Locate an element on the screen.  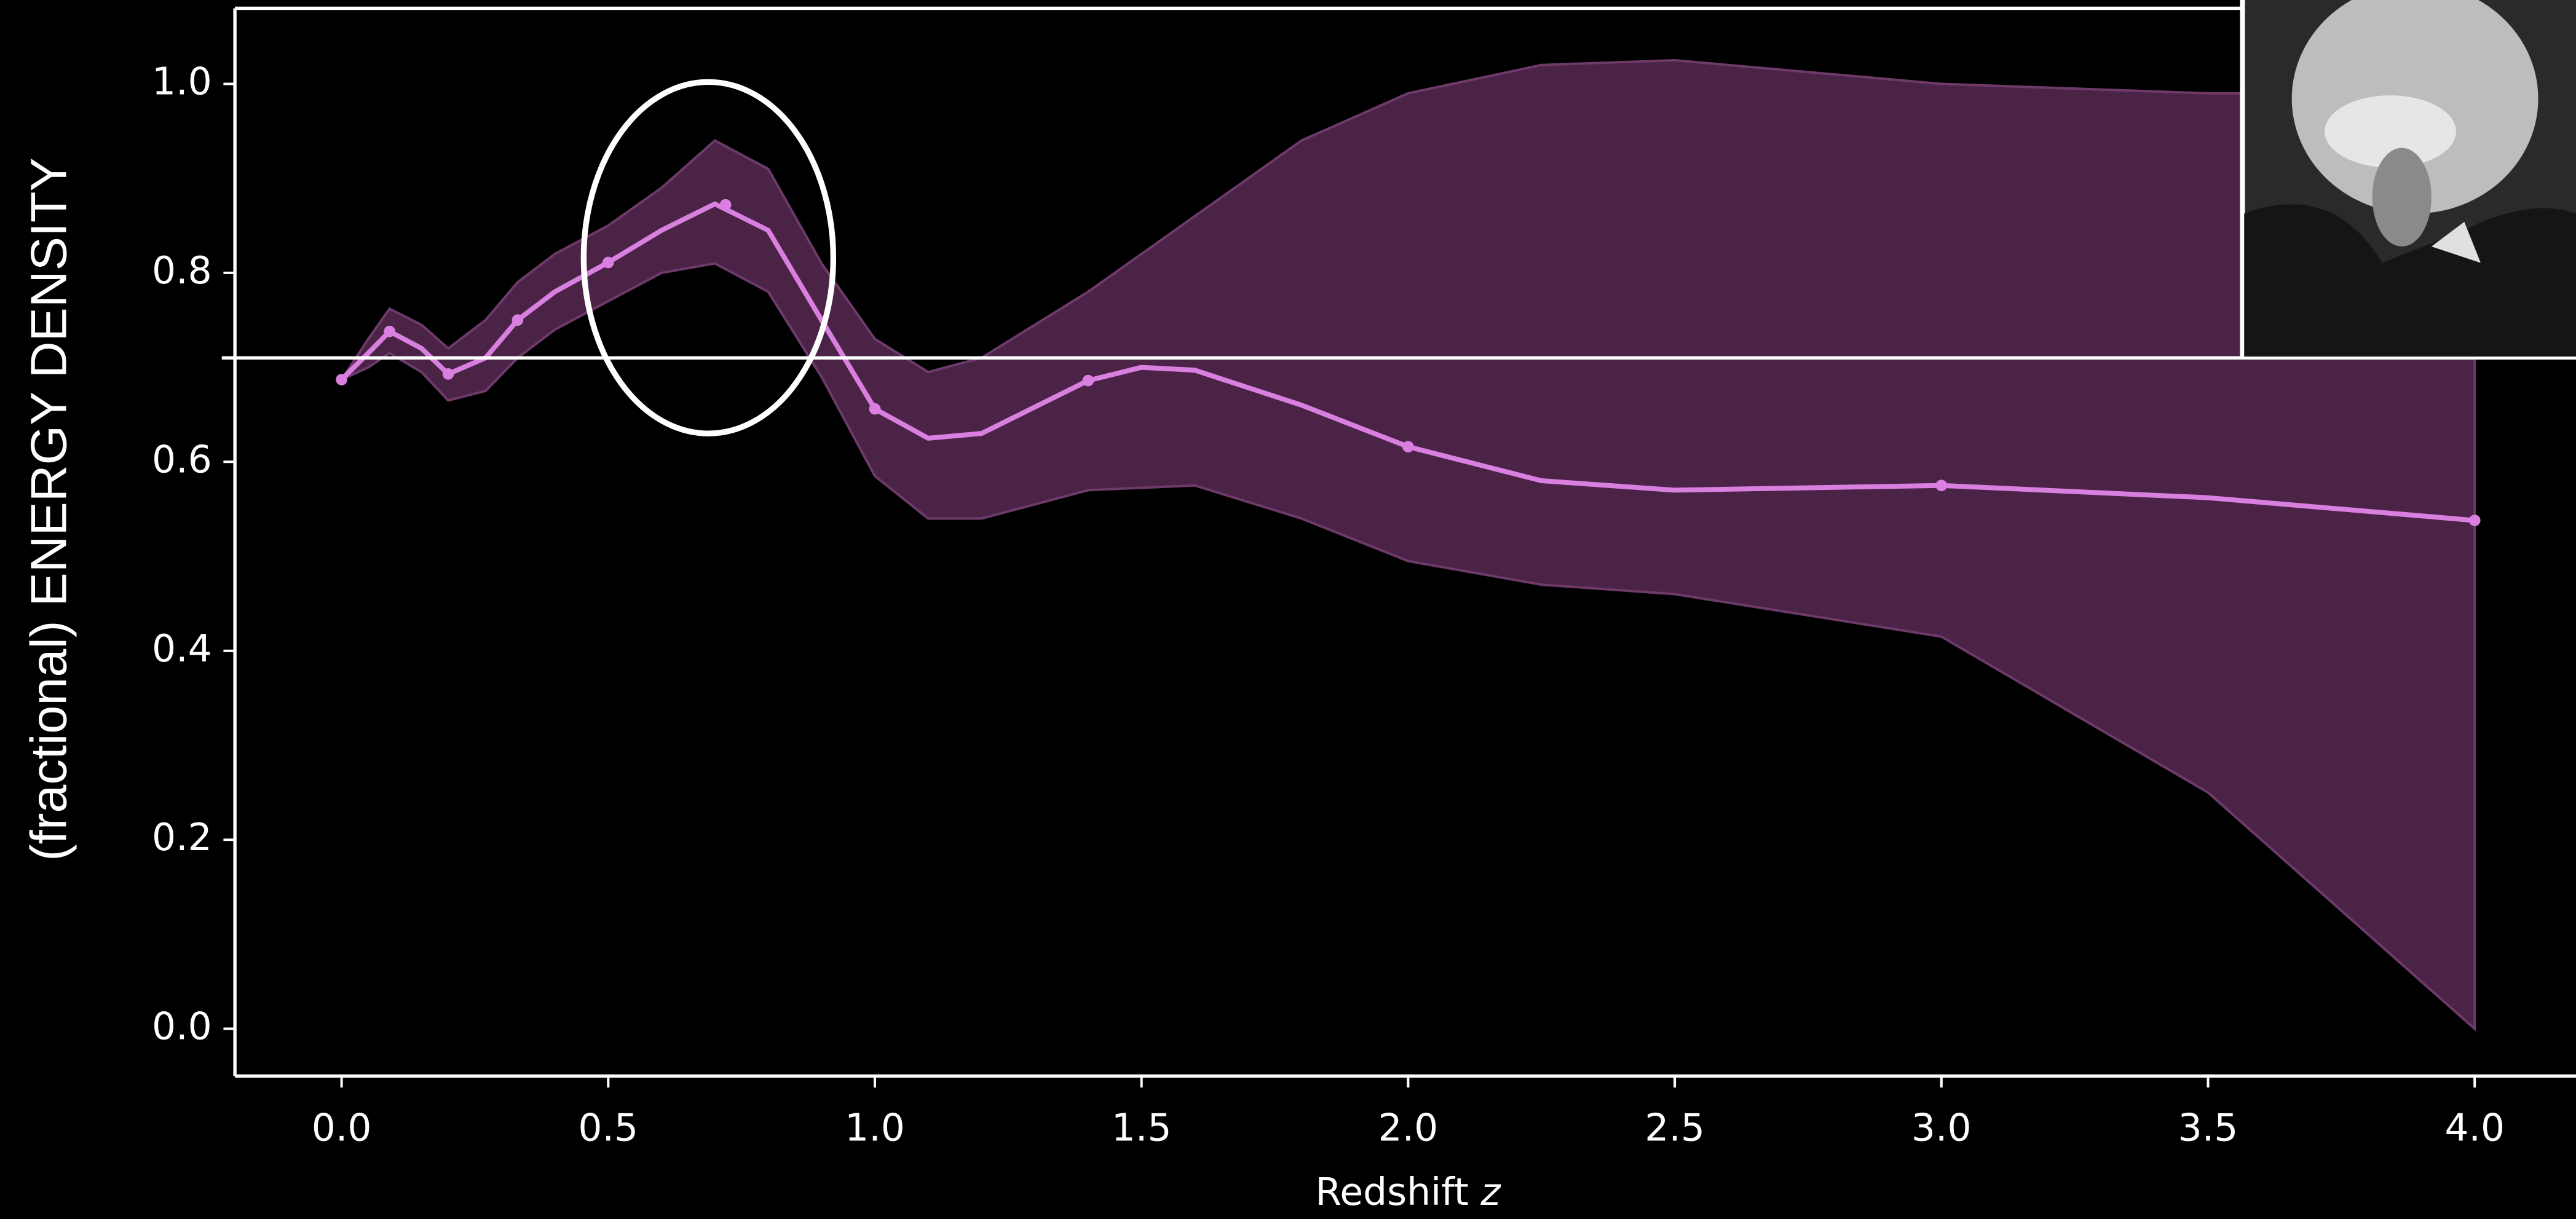
x-tick-label: 0.5 is located at coordinates (608, 1128).